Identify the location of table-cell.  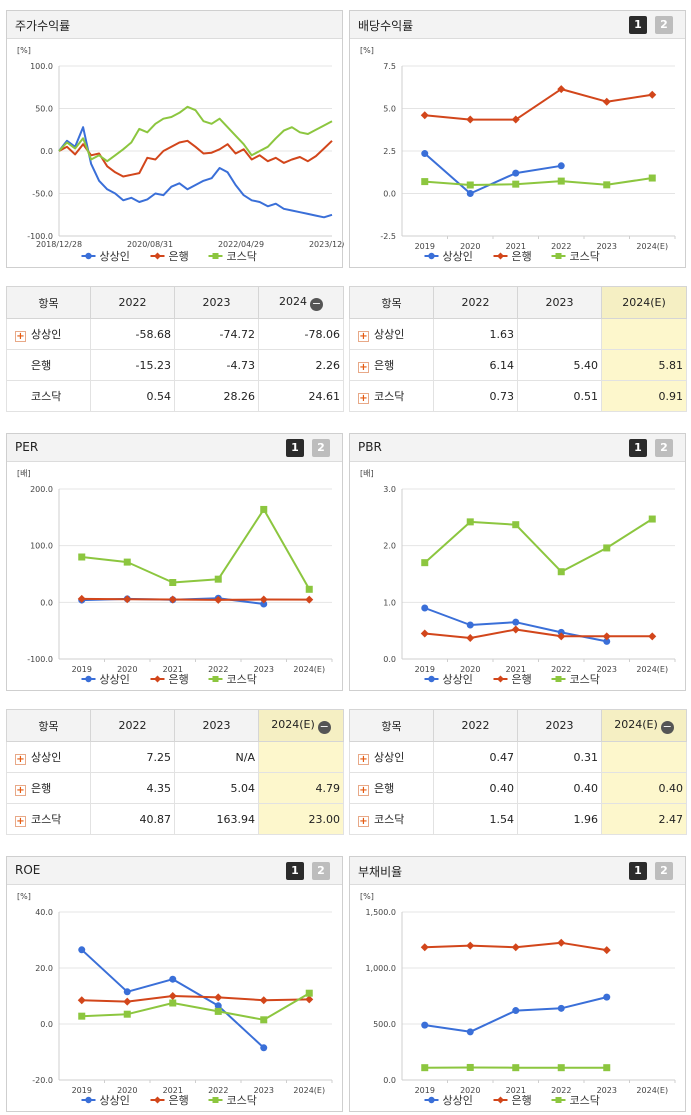
(644, 334).